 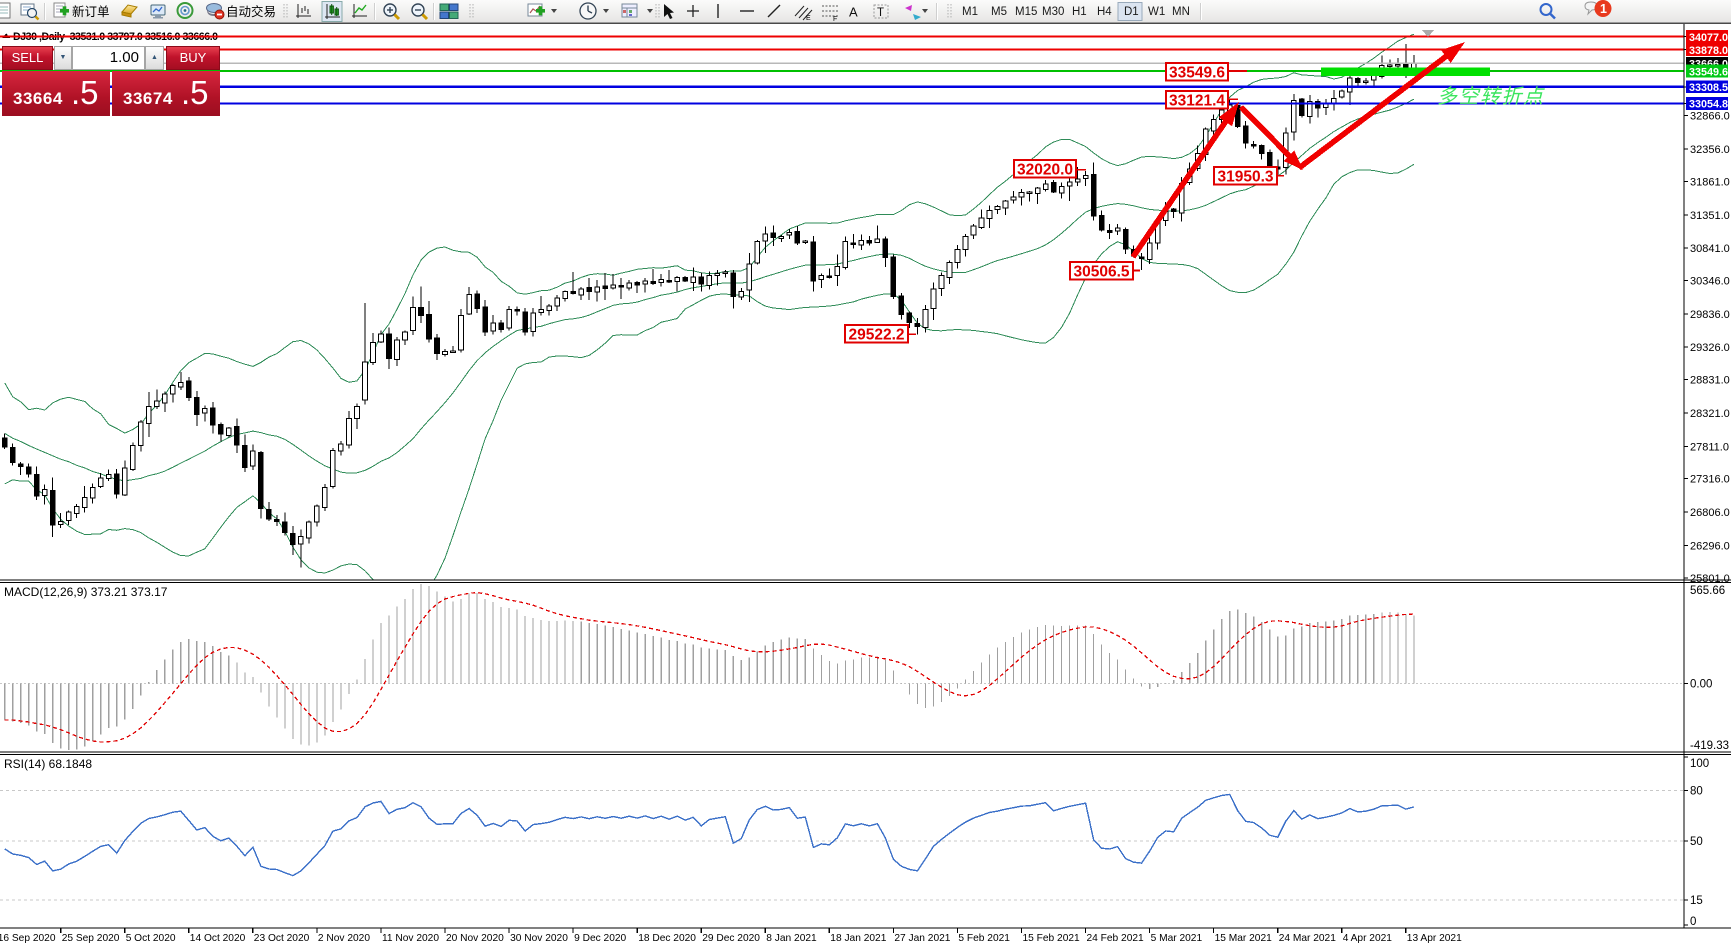 What do you see at coordinates (1696, 901) in the screenshot?
I see `svg-text: 15` at bounding box center [1696, 901].